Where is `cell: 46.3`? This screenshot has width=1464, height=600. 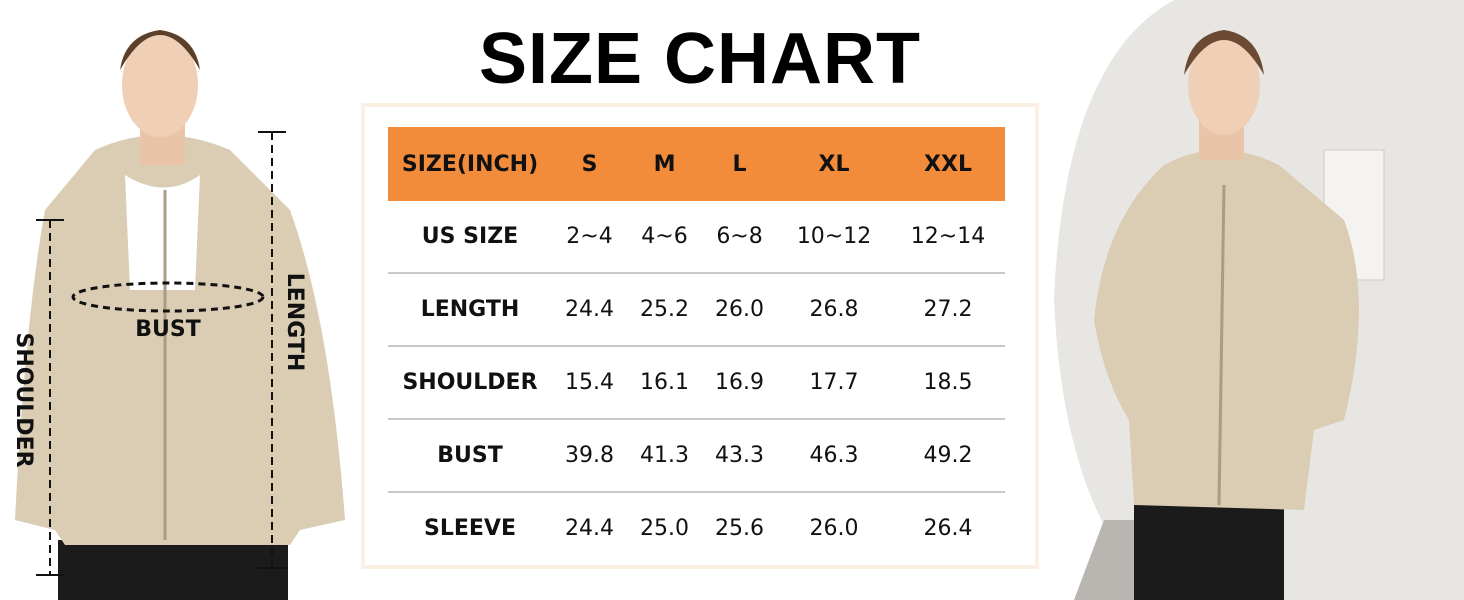 cell: 46.3 is located at coordinates (834, 456).